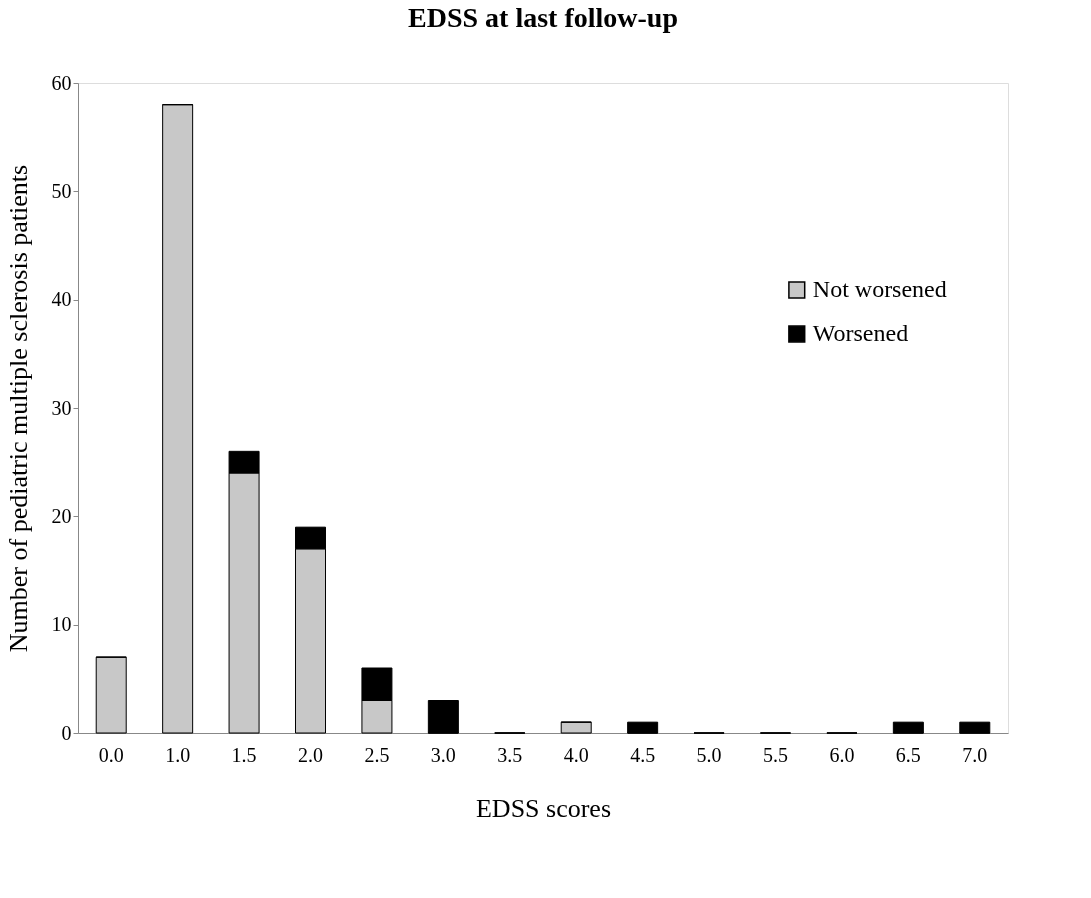 The image size is (1091, 898). I want to click on x-tick-label: 3.5, so click(510, 754).